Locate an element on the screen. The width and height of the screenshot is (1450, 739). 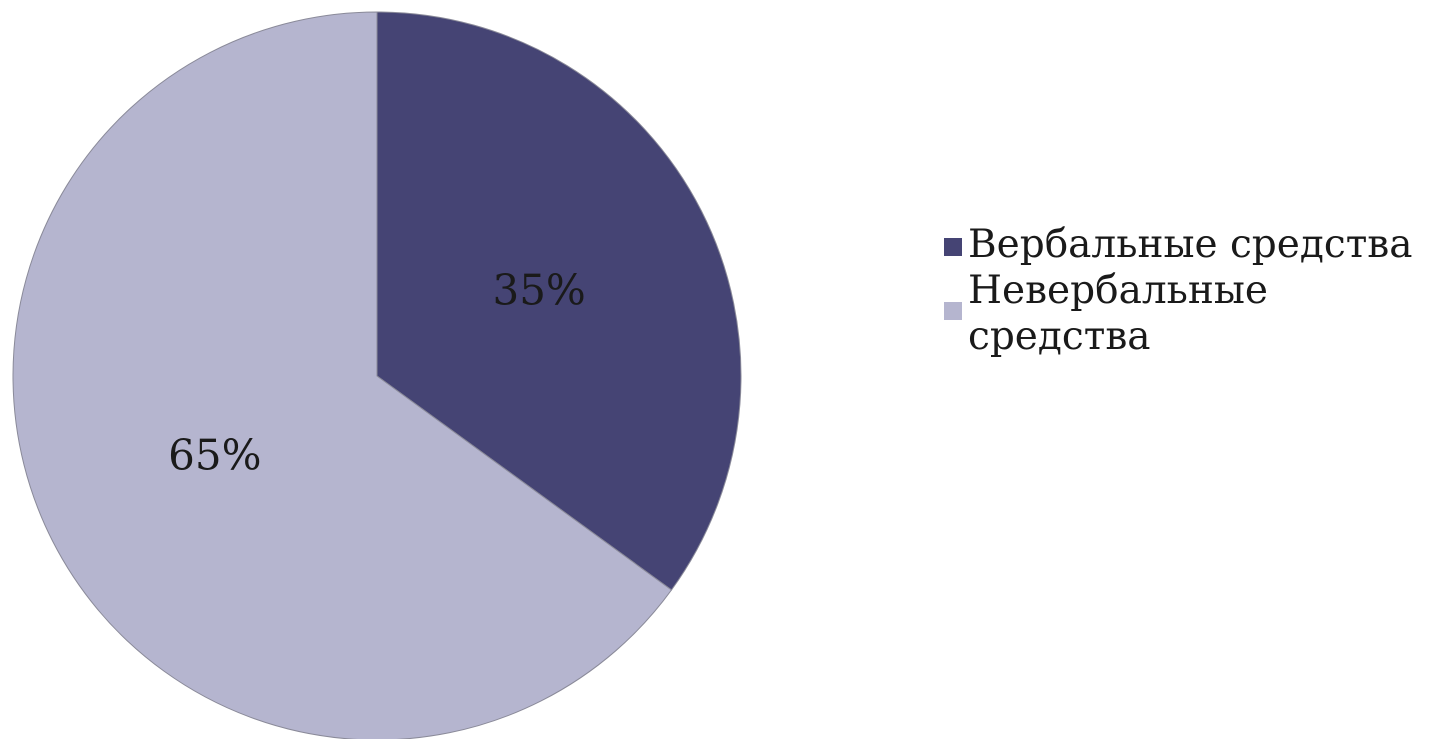
legend-label-nonverbal: Невербальные средства is located at coordinates (1118, 313).